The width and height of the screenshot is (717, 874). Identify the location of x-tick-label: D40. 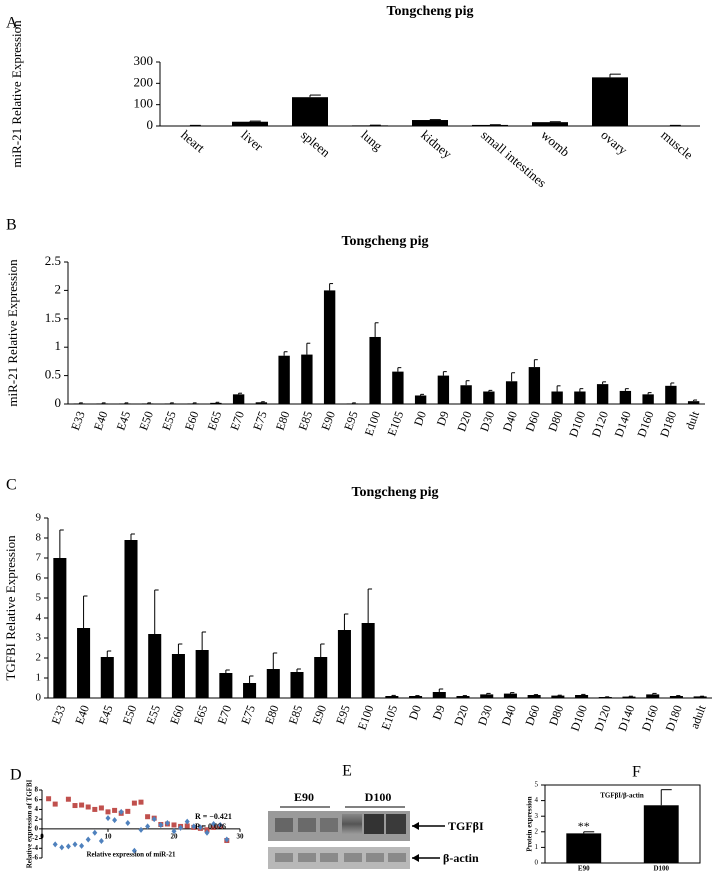
(509, 715).